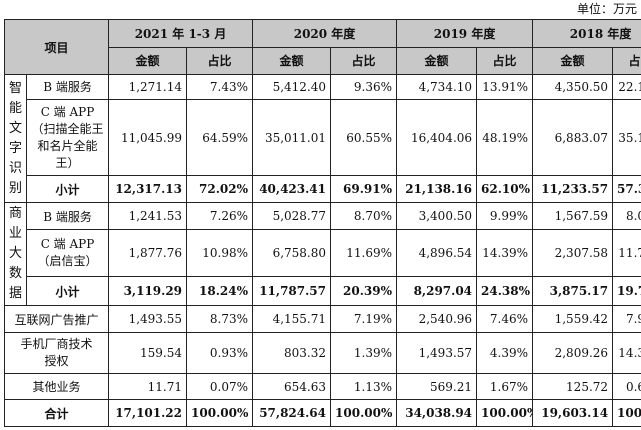  I want to click on row-label: 手机厂商技术授权, so click(56, 352).